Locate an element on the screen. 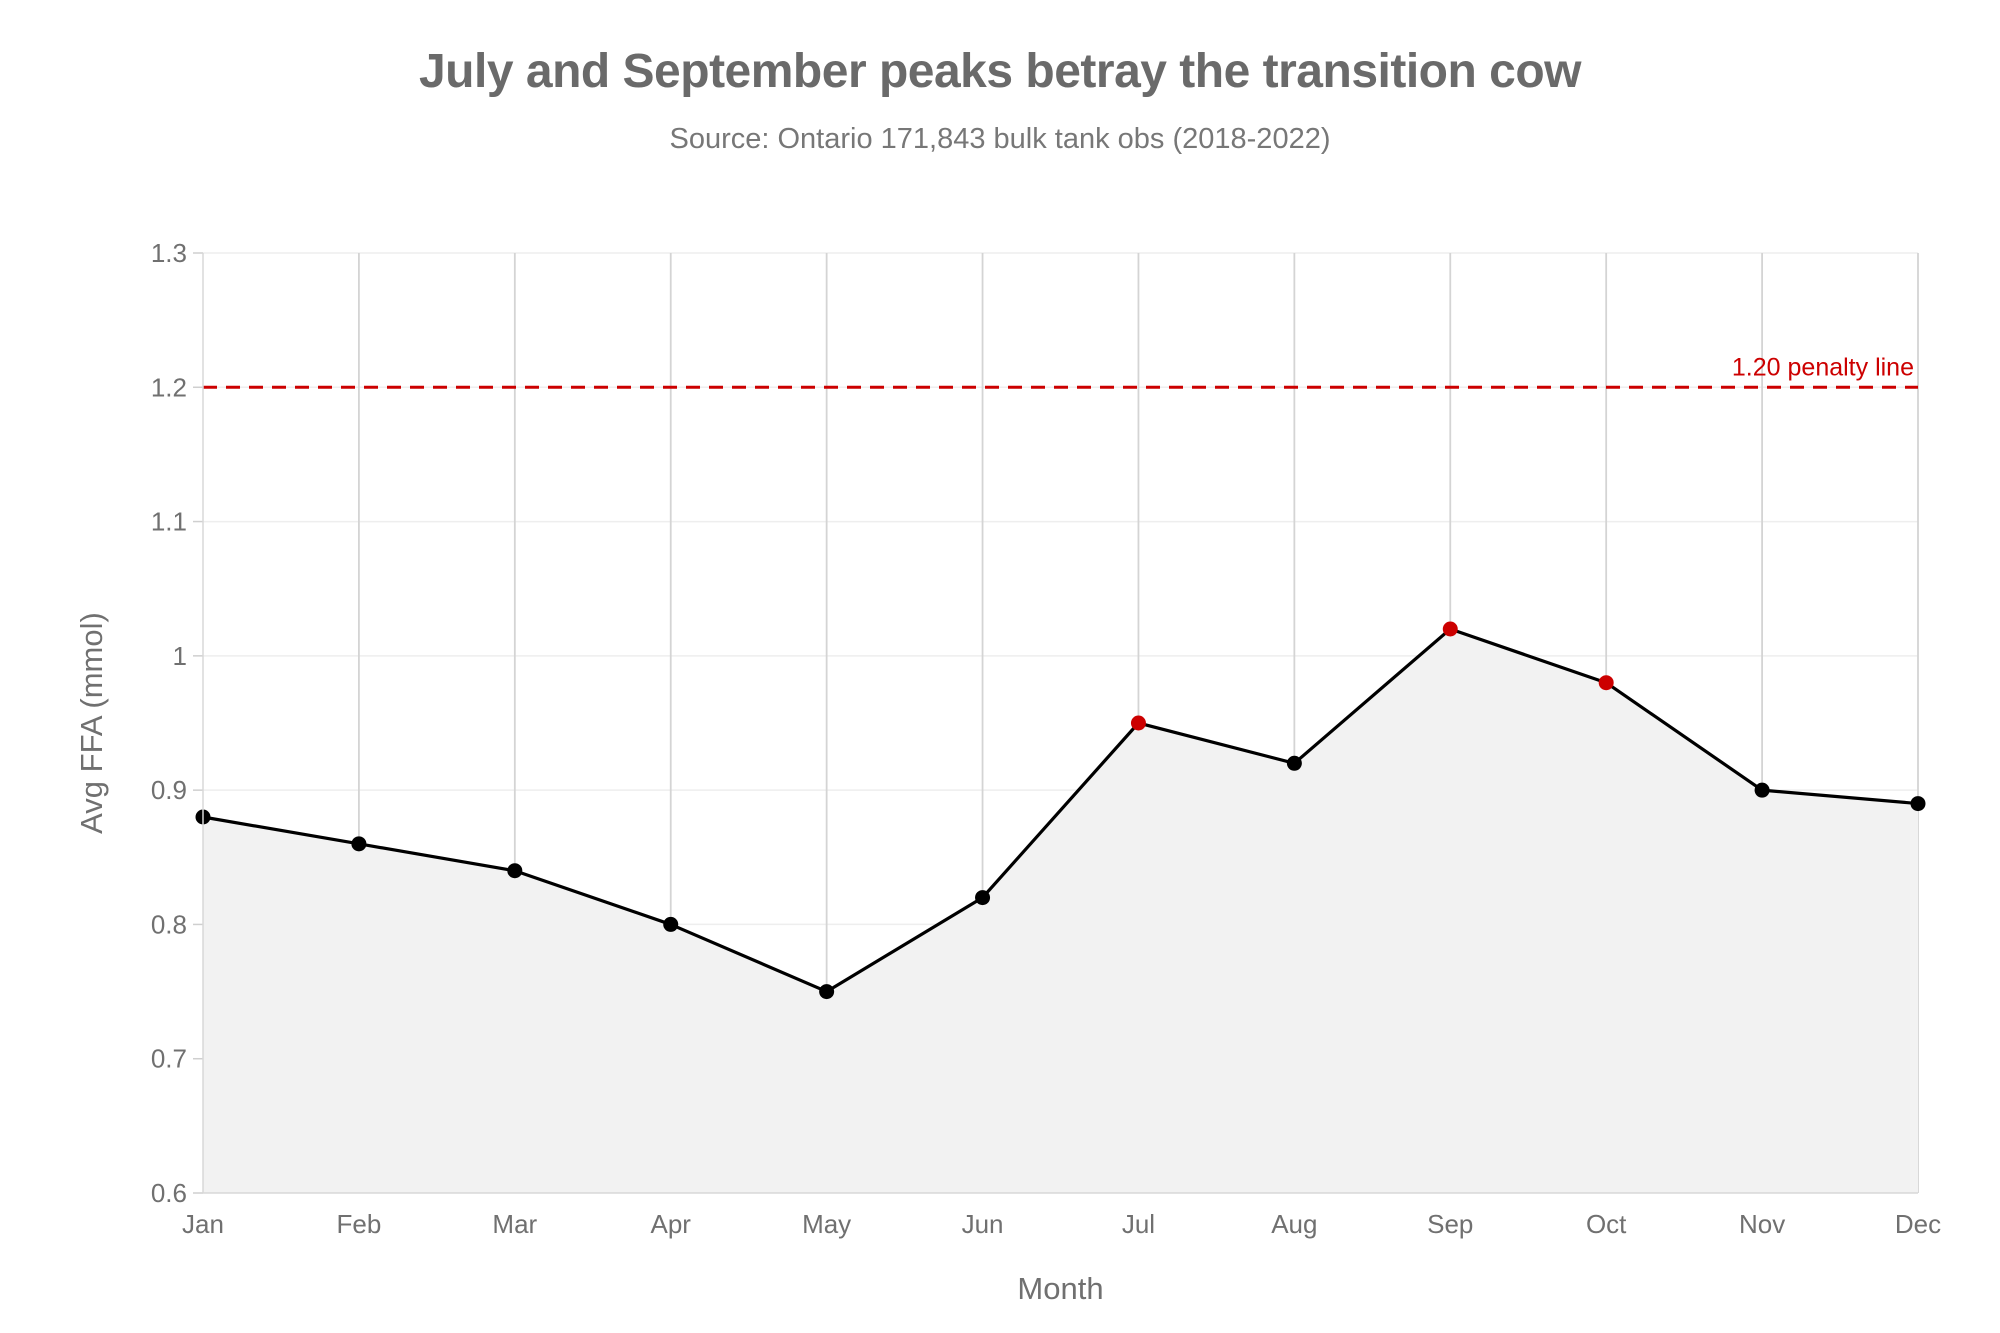 The width and height of the screenshot is (2000, 1333). y-tick-label: 0.8 is located at coordinates (169, 924).